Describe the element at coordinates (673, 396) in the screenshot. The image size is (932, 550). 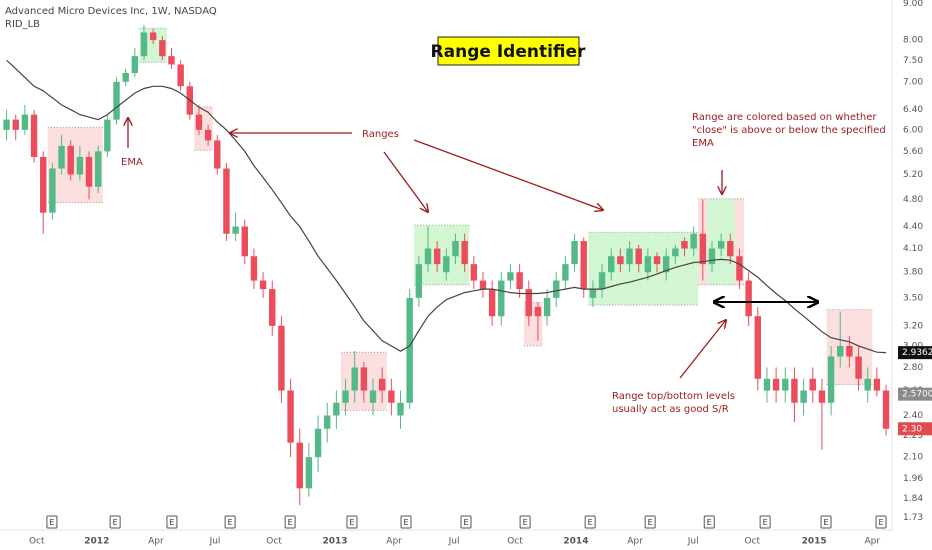
I see `levels-note: Range top/bottom levels` at that location.